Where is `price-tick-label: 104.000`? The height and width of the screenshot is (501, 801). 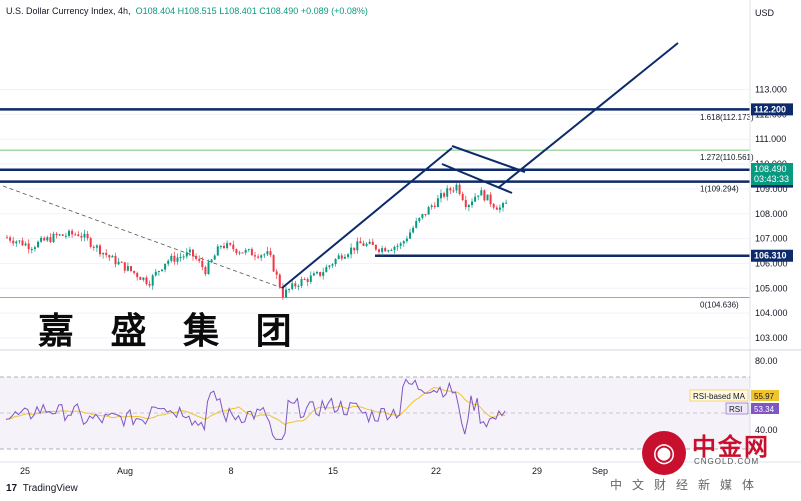
price-tick-label: 104.000 is located at coordinates (771, 313).